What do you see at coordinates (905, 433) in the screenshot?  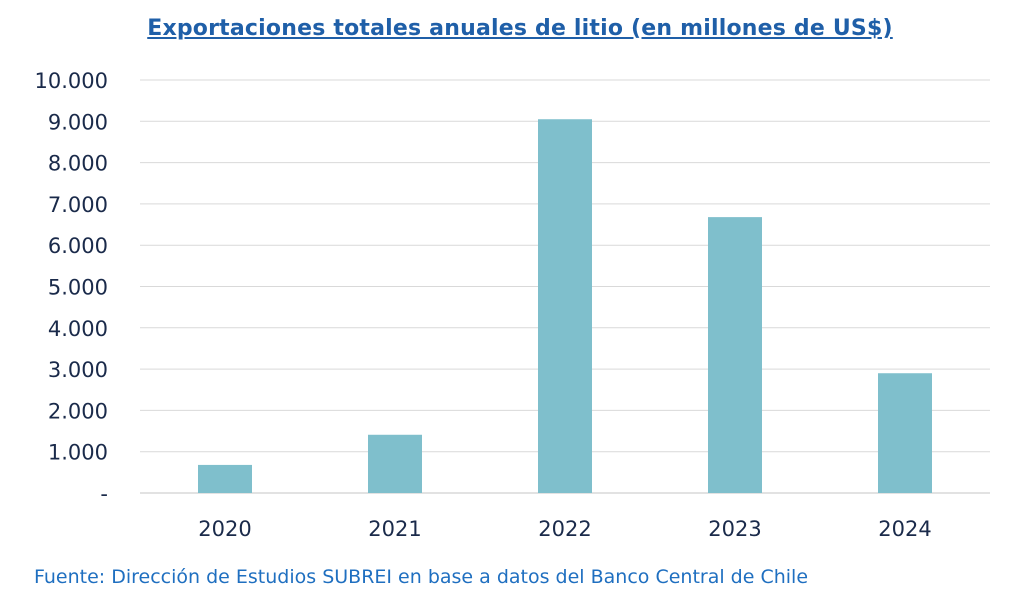 I see `bar-2024` at bounding box center [905, 433].